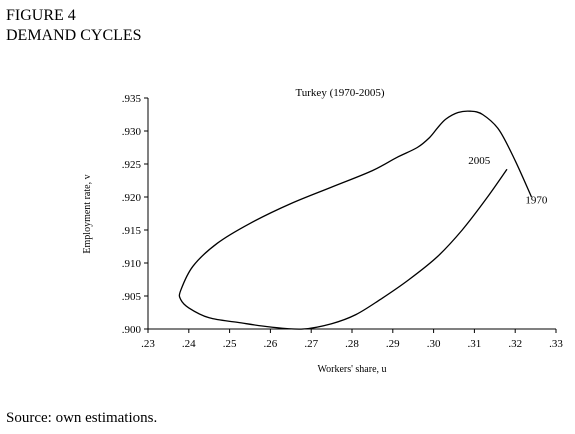  I want to click on x-tick-label: .28, so click(352, 344).